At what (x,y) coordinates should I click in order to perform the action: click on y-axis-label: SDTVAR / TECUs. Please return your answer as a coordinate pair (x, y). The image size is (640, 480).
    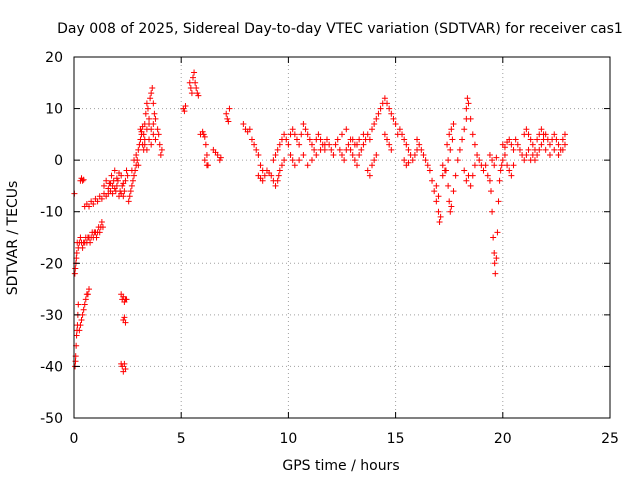
    Looking at the image, I should click on (13, 238).